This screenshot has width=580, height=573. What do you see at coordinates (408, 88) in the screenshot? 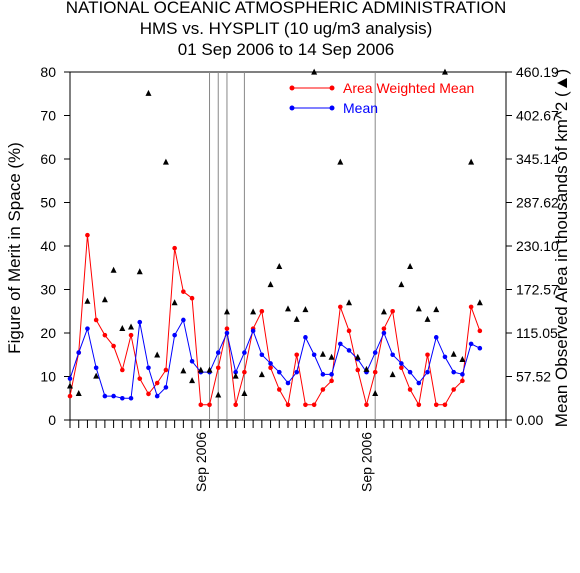
I see `legend-label-area-weighted: Area Weighted Mean` at bounding box center [408, 88].